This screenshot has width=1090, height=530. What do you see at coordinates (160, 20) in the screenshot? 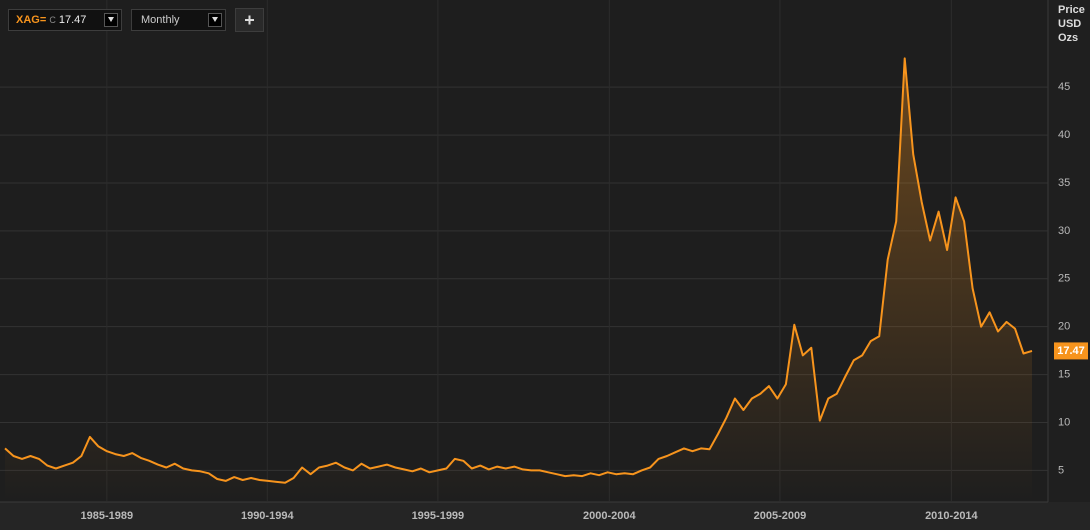
I see `interval: Monthly` at bounding box center [160, 20].